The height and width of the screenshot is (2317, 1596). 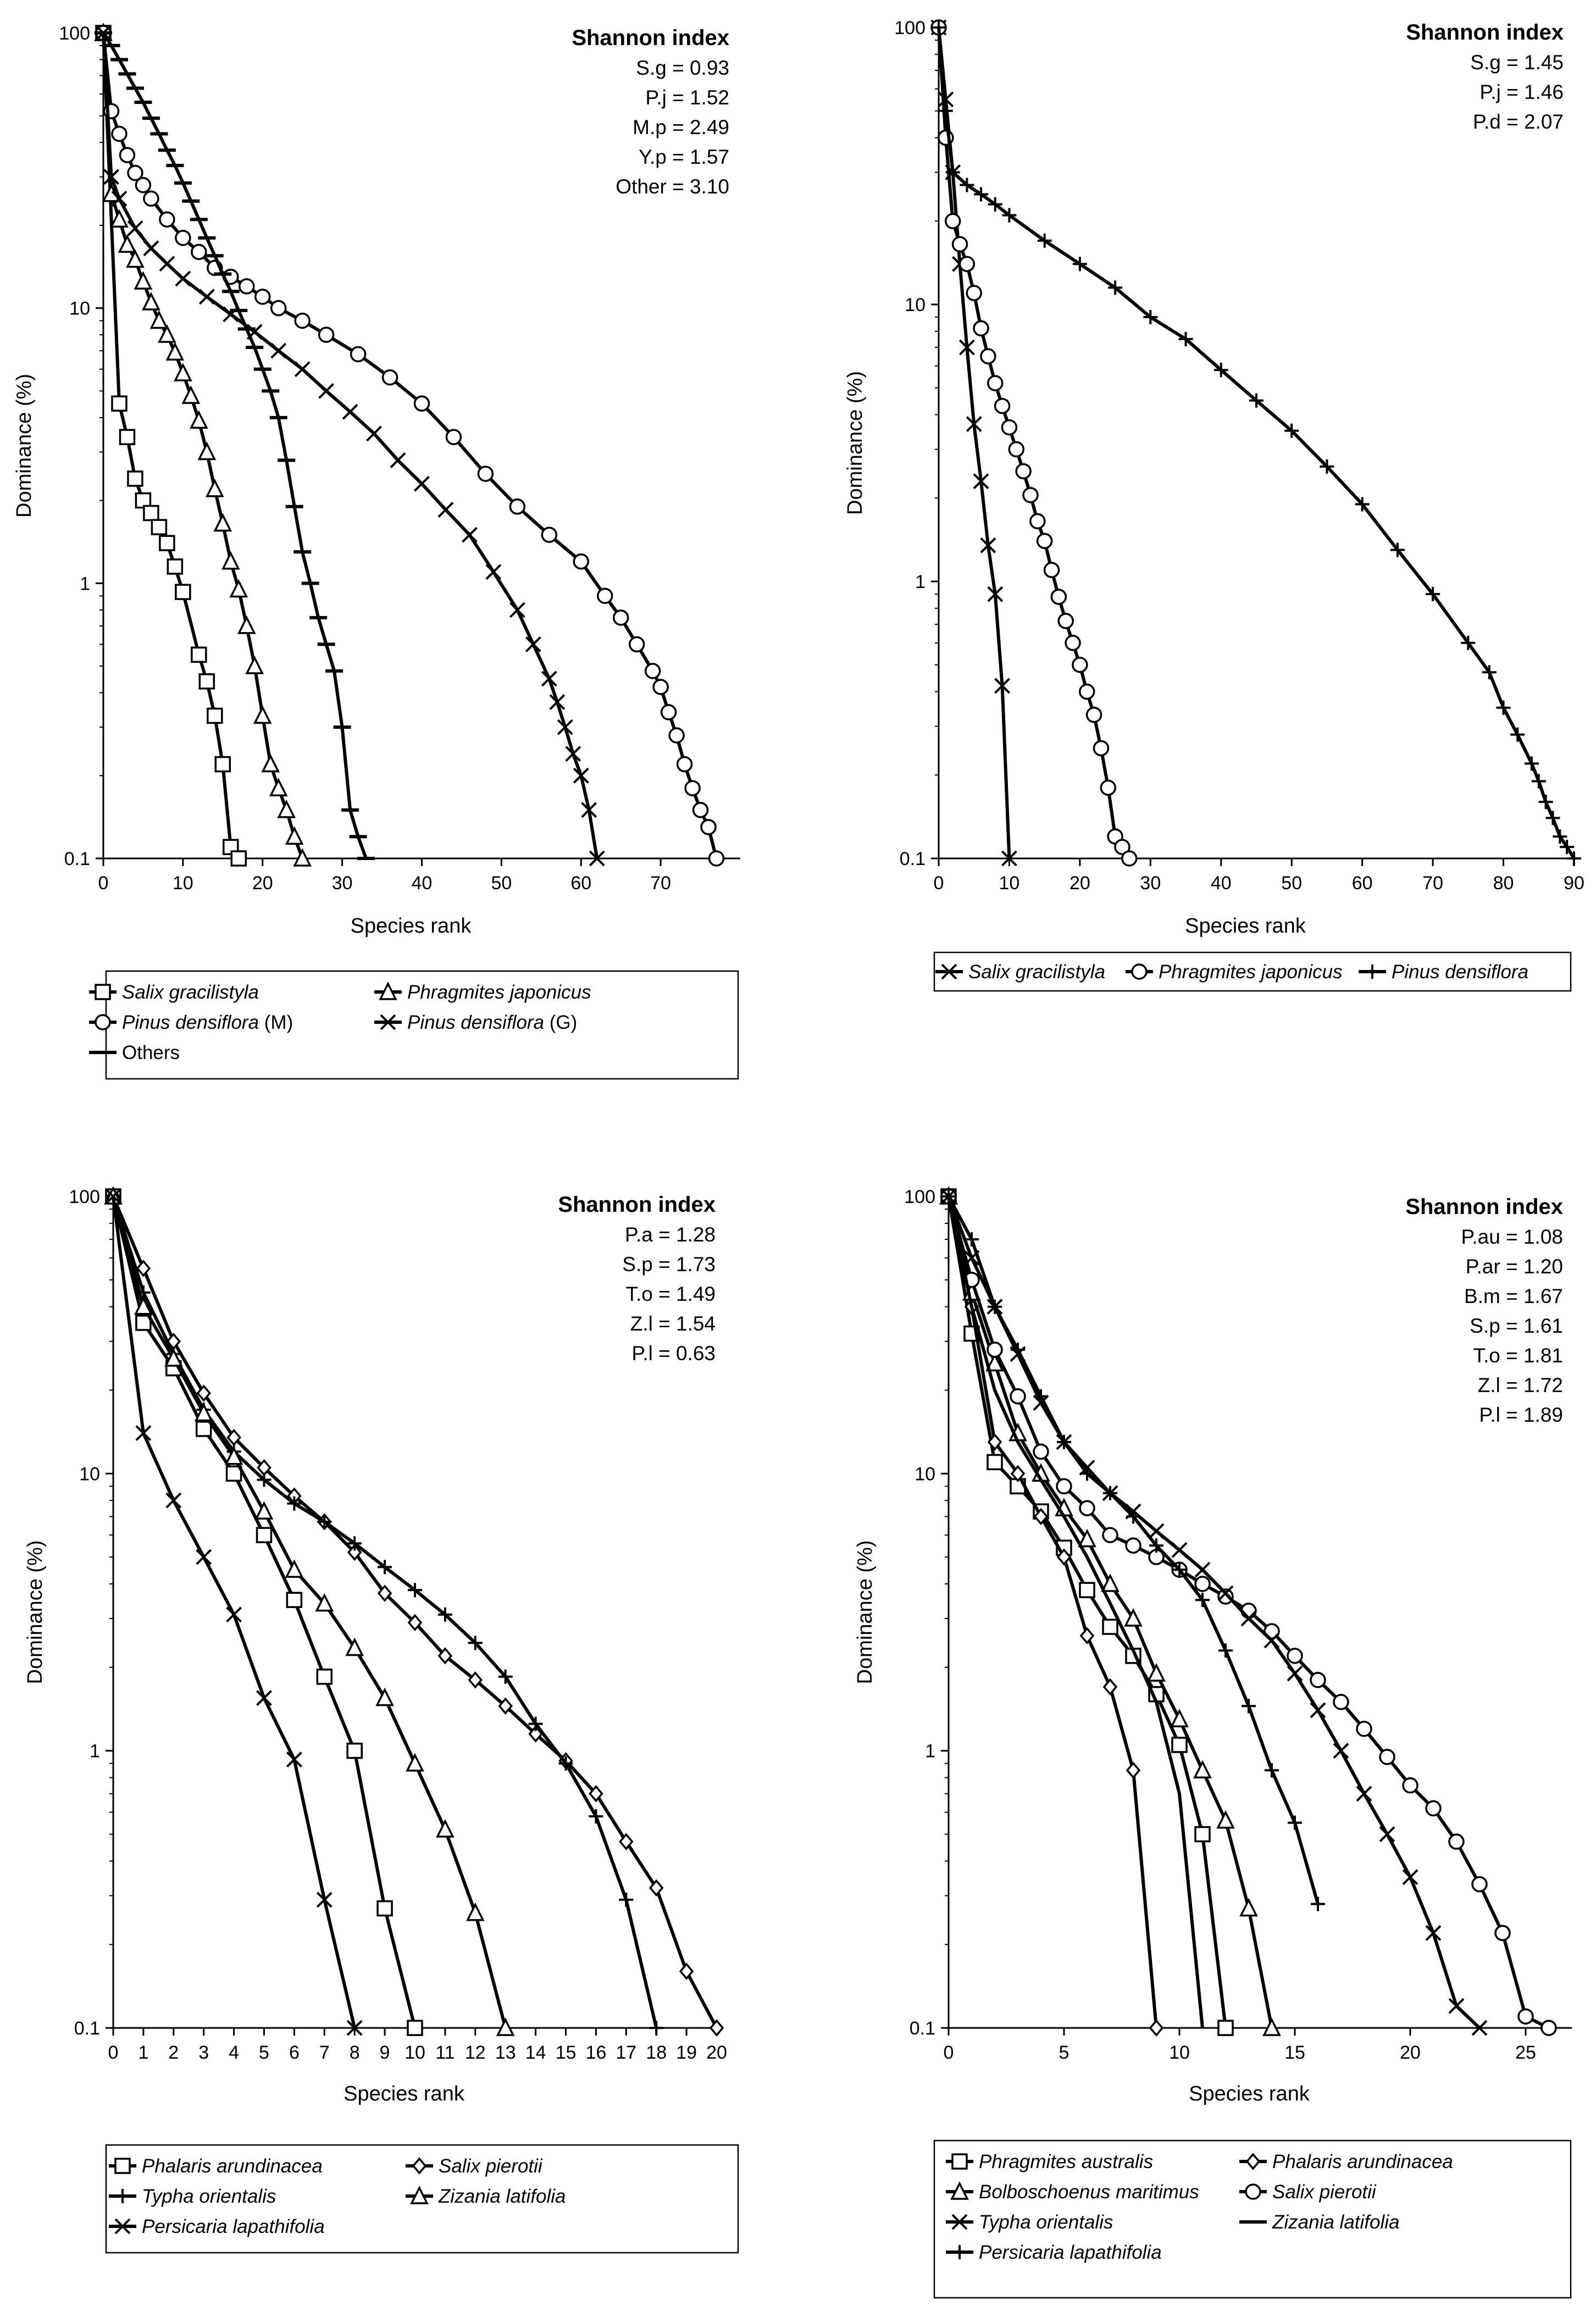 I want to click on x-tick-label: 20, so click(x=1410, y=2052).